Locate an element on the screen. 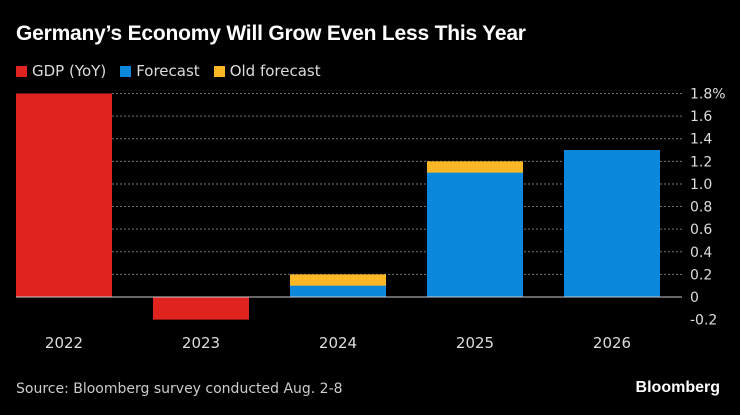  y-tick-label: 0.6 is located at coordinates (701, 230).